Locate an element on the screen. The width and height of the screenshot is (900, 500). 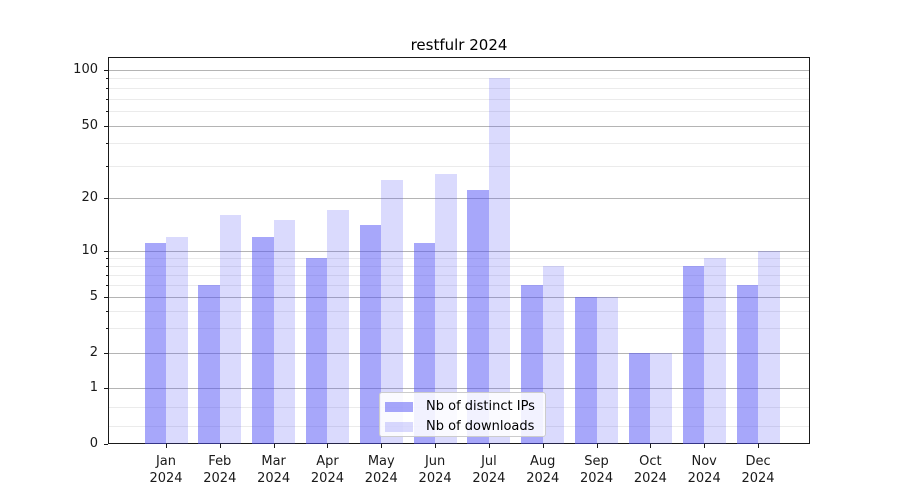
bar-ips-Sep is located at coordinates (586, 370).